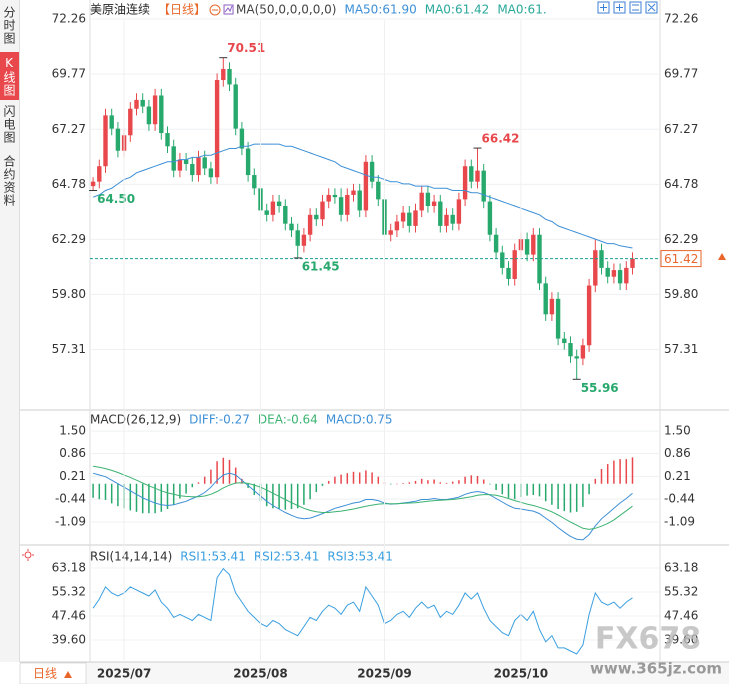 The image size is (729, 684). What do you see at coordinates (9, 76) in the screenshot?
I see `tab-active: K线图` at bounding box center [9, 76].